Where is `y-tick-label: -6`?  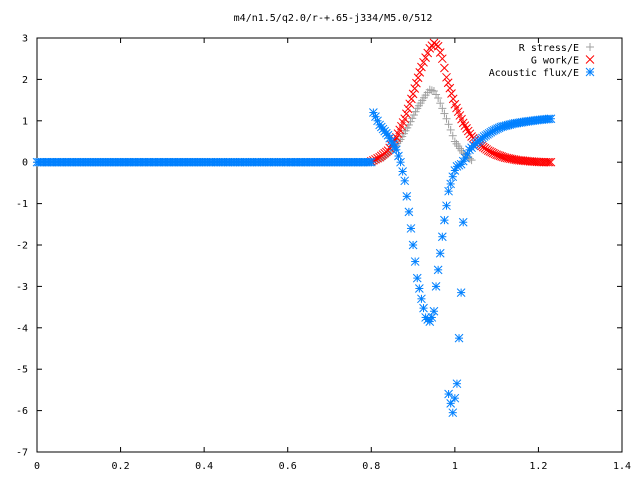
y-tick-label: -6 is located at coordinates (22, 411).